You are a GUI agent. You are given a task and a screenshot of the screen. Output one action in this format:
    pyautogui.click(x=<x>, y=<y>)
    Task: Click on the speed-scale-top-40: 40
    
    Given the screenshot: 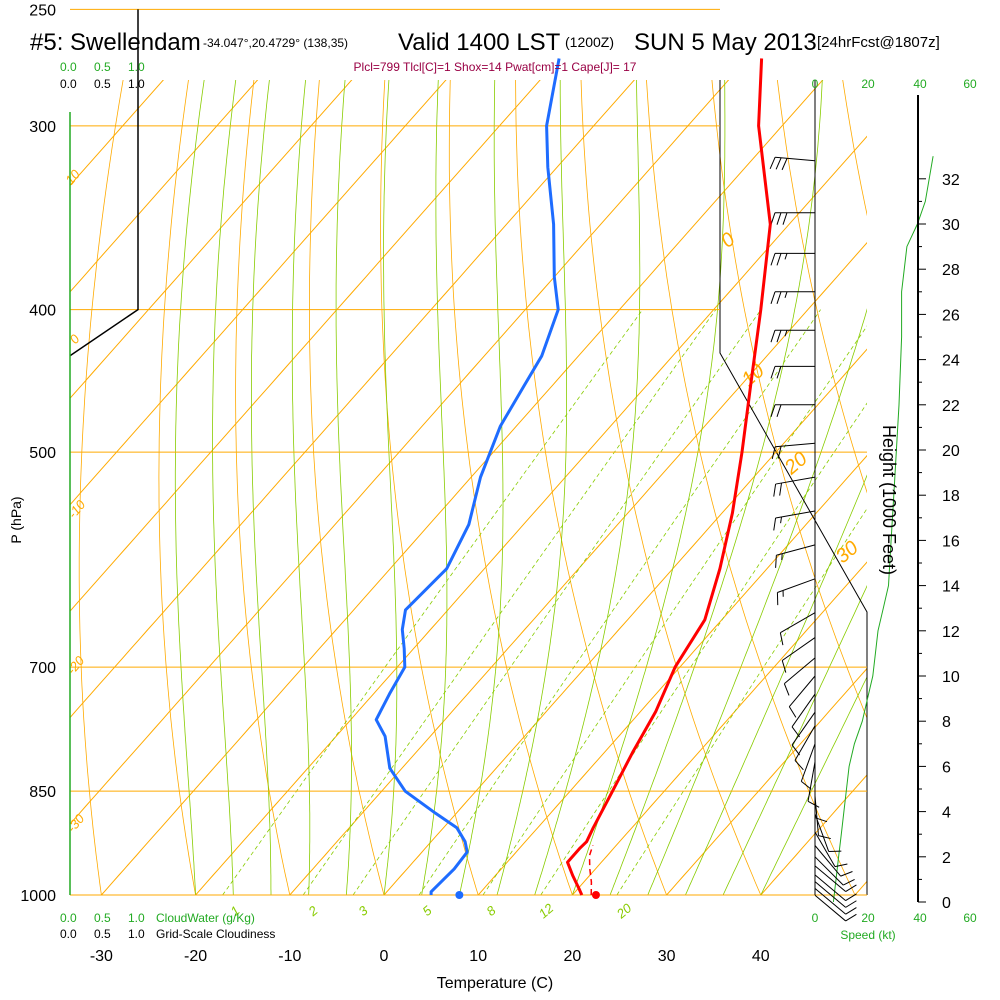 What is the action you would take?
    pyautogui.click(x=920, y=84)
    